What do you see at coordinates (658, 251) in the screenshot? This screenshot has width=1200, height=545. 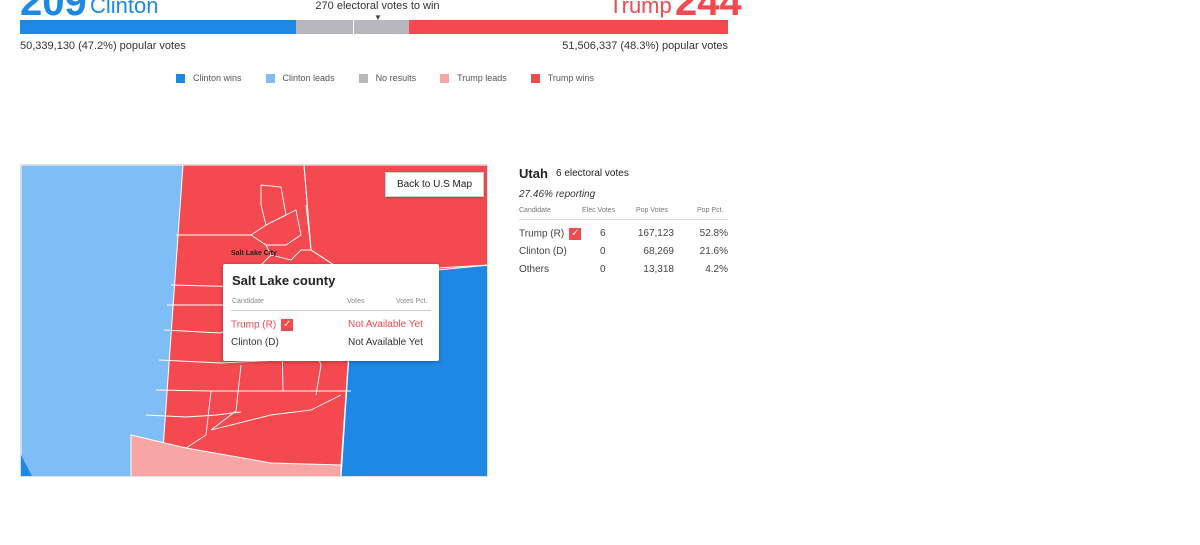 I see `panel-pop-clinton: 68,269` at bounding box center [658, 251].